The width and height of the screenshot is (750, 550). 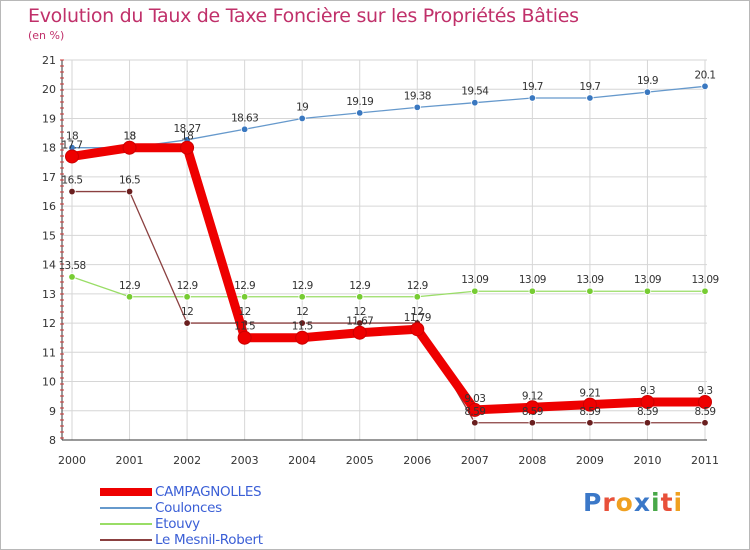 What do you see at coordinates (49, 60) in the screenshot?
I see `y-tick-label: 21` at bounding box center [49, 60].